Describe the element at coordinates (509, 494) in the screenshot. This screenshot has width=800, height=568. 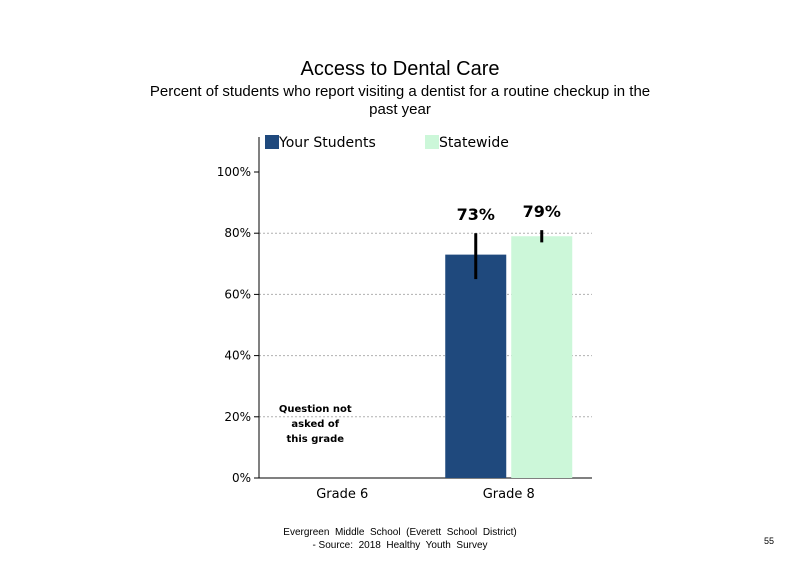
I see `x-tick-label: Grade 8` at that location.